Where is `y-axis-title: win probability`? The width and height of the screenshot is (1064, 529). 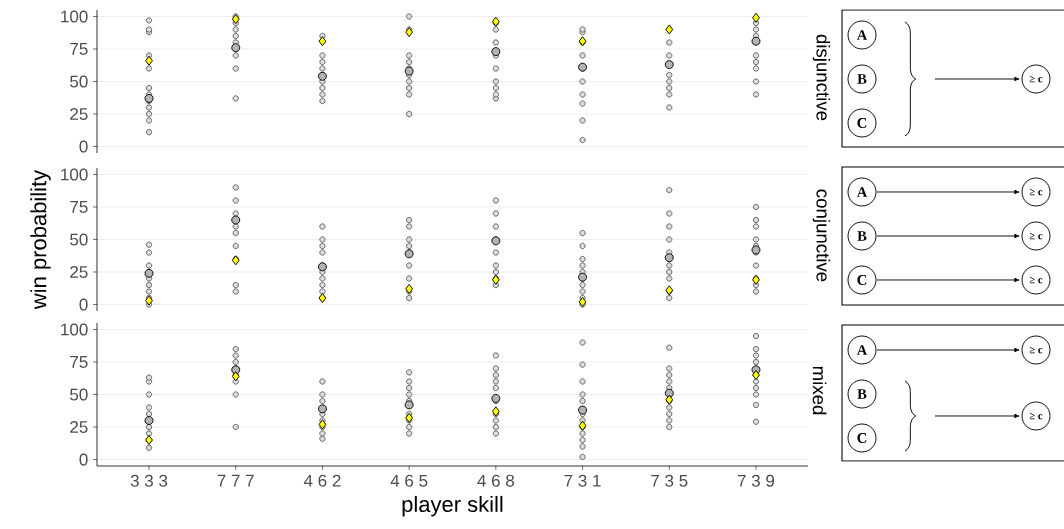
y-axis-title: win probability is located at coordinates (40, 239).